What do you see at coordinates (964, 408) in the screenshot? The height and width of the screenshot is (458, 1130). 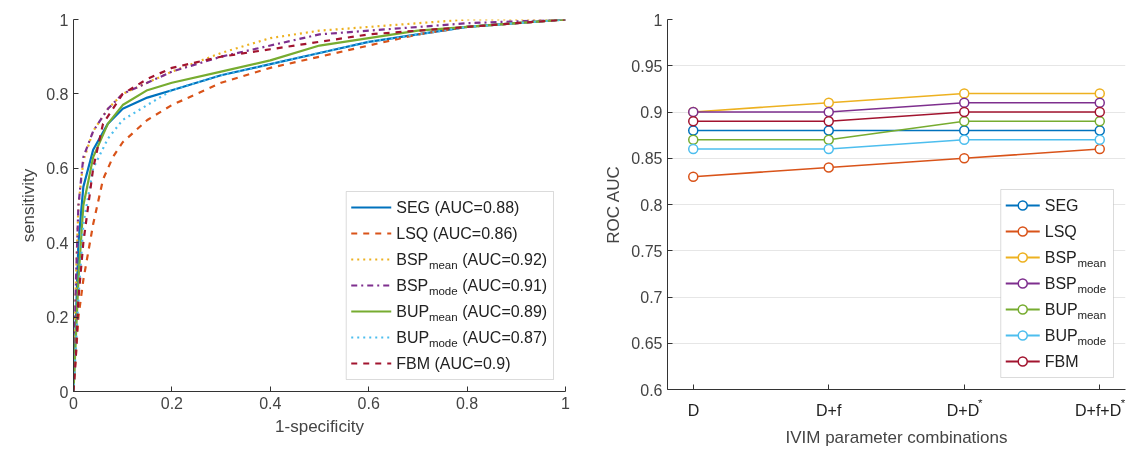 I see `x-tick-label: D+D*` at bounding box center [964, 408].